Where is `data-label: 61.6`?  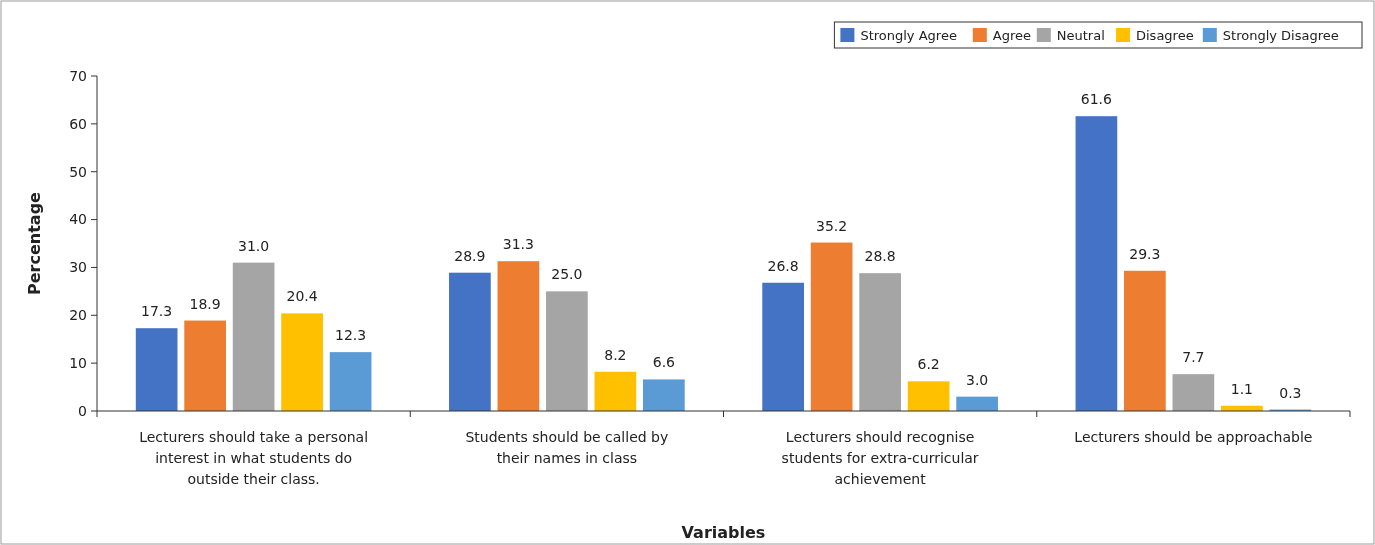
data-label: 61.6 is located at coordinates (1096, 99).